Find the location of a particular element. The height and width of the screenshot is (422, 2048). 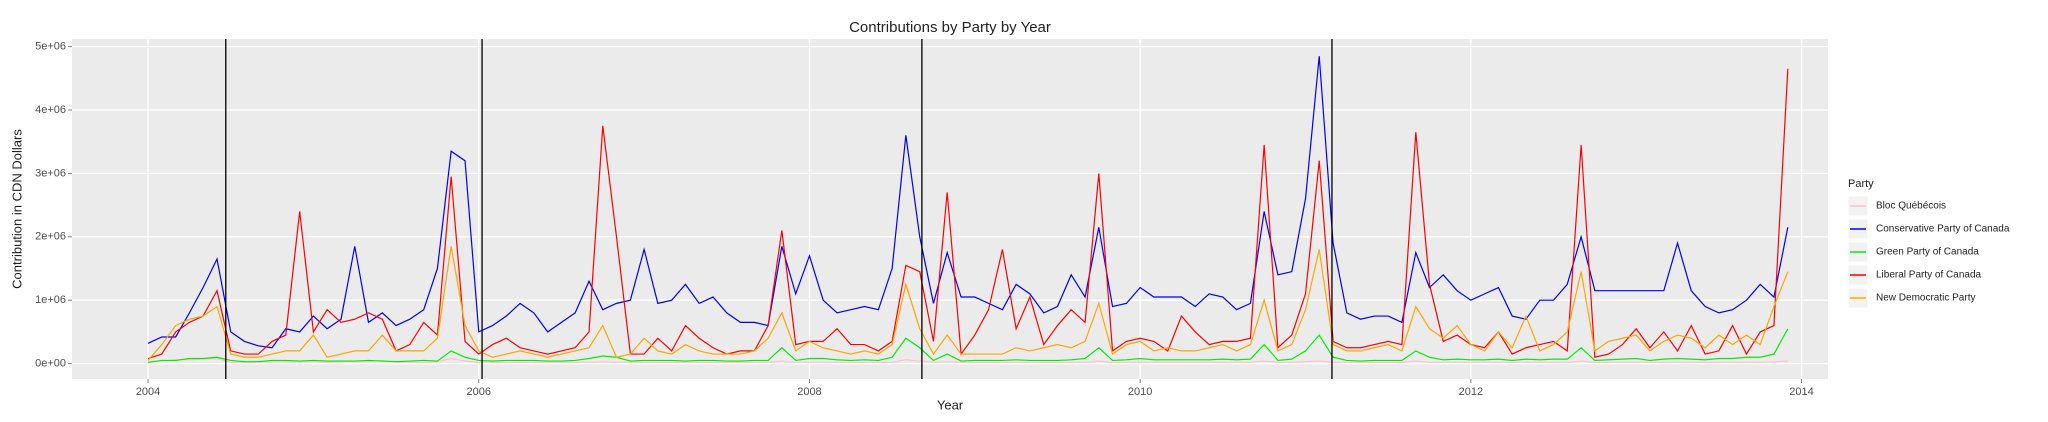

y-tick-label: 5e+06 is located at coordinates (50, 47).